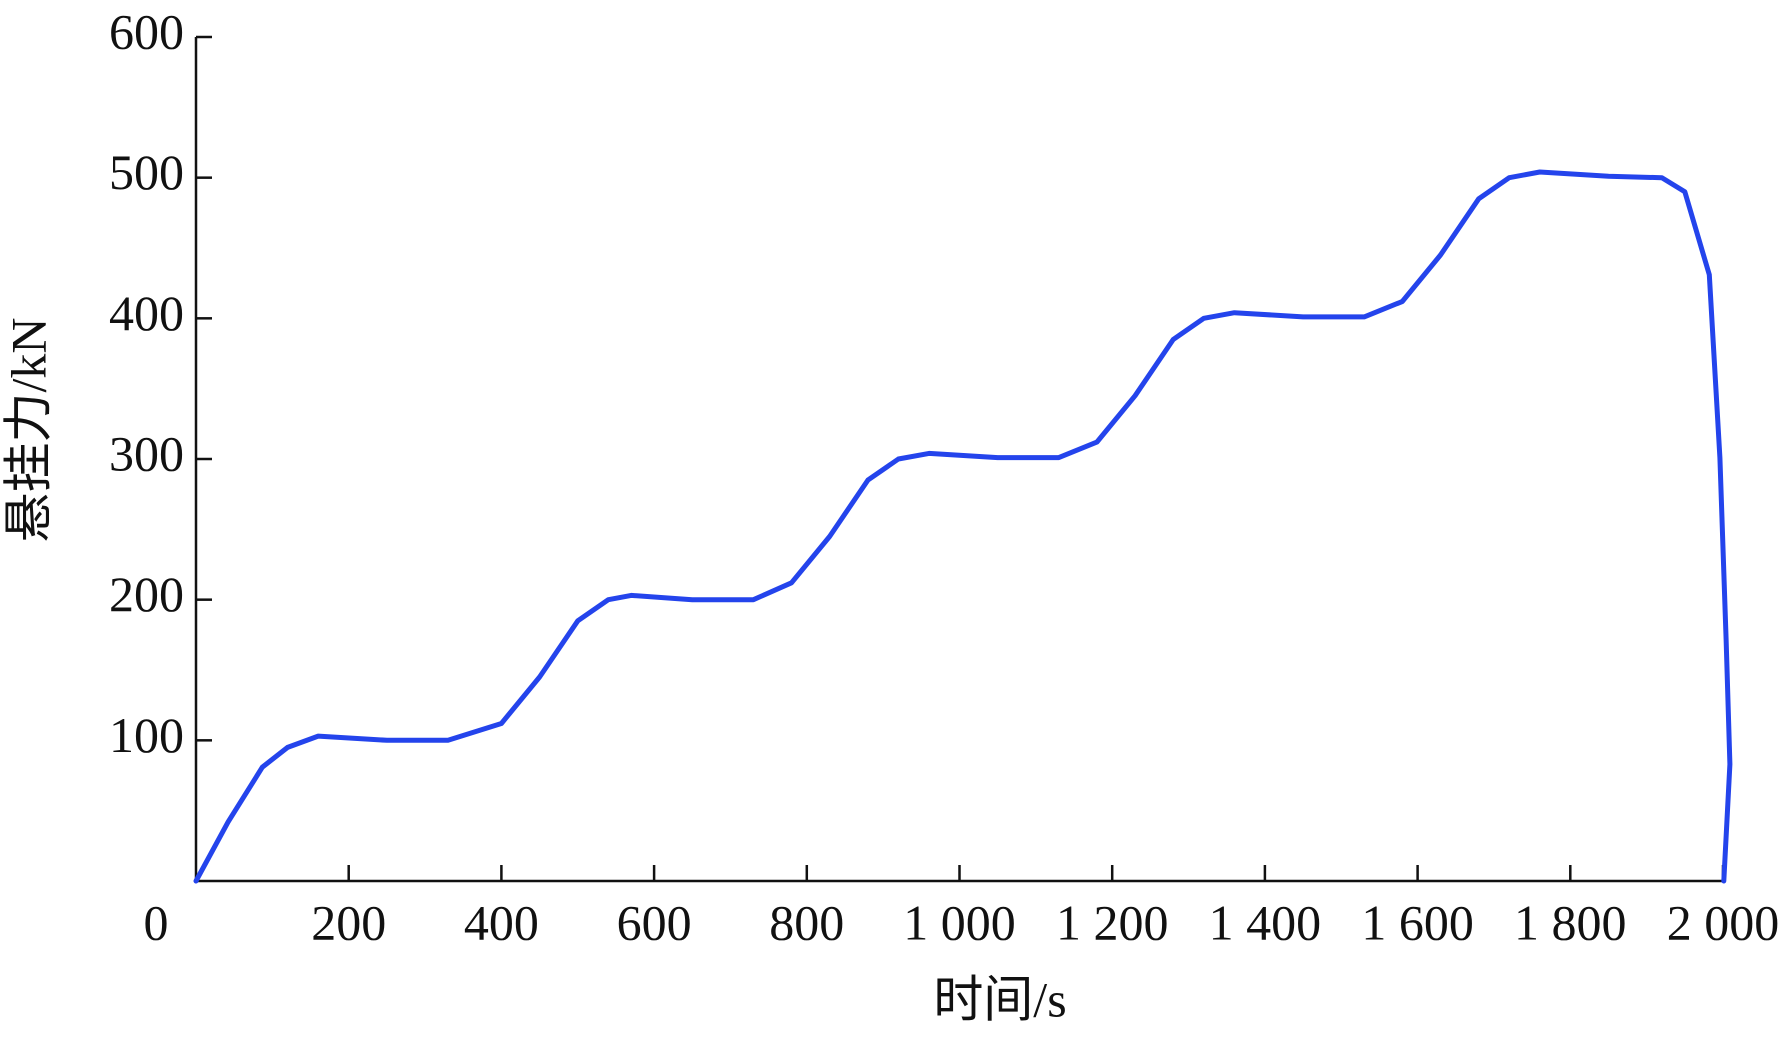 Image resolution: width=1790 pixels, height=1041 pixels. I want to click on y-tick-label: 600, so click(146, 31).